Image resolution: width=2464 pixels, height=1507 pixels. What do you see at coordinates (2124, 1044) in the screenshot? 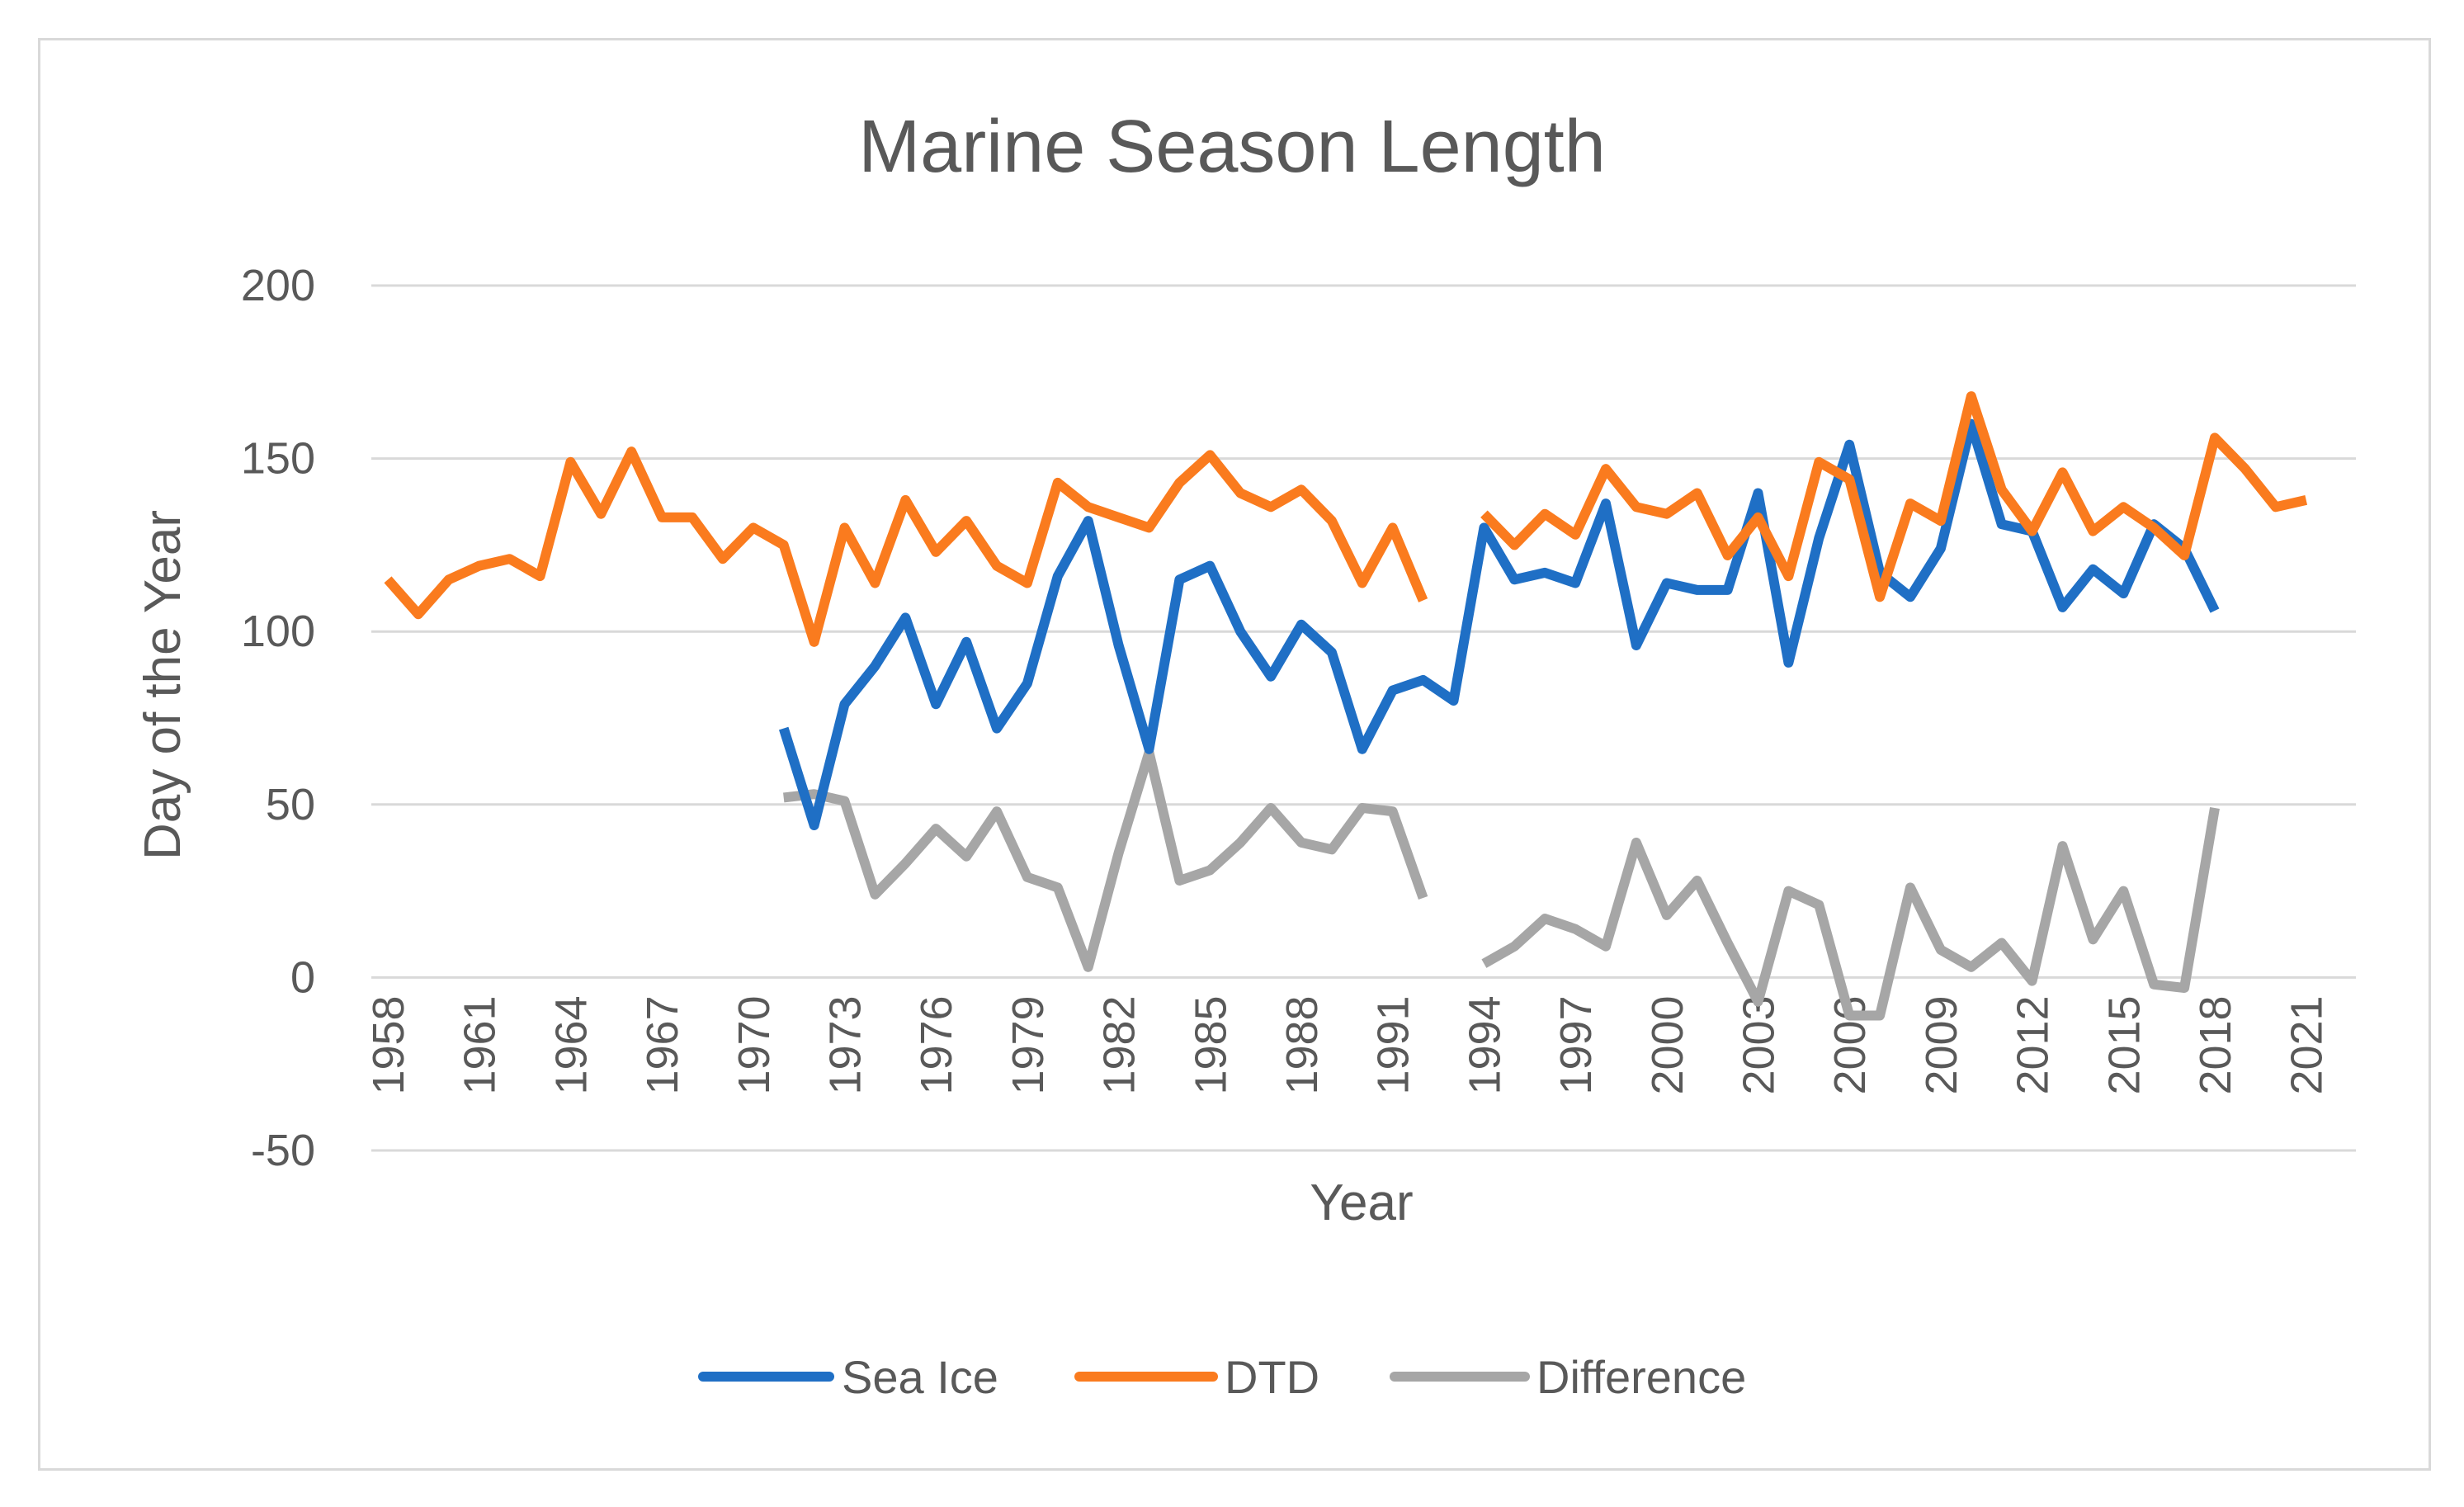
I see `x-tick-label: 2015` at bounding box center [2124, 1044].